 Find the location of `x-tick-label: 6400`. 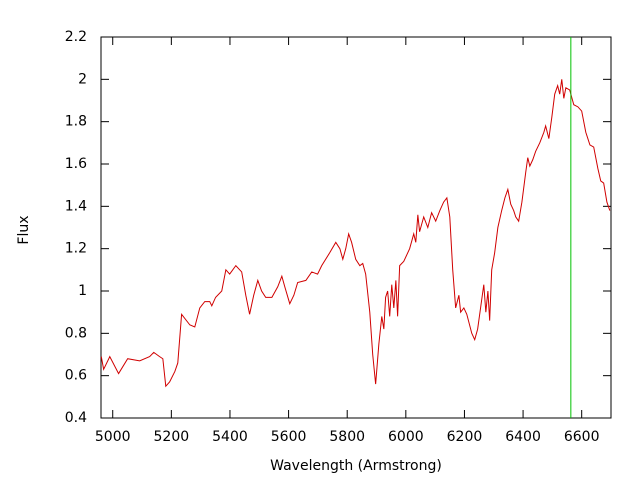

x-tick-label: 6400 is located at coordinates (523, 437).